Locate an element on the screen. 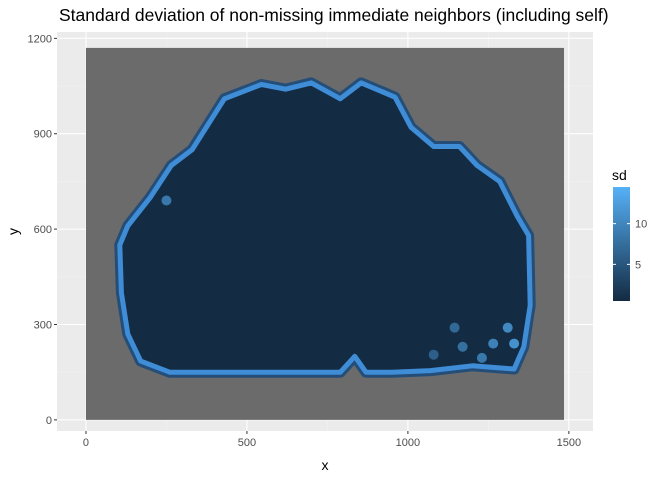 This screenshot has height=480, width=672. legend-tick-label: 10 is located at coordinates (641, 225).